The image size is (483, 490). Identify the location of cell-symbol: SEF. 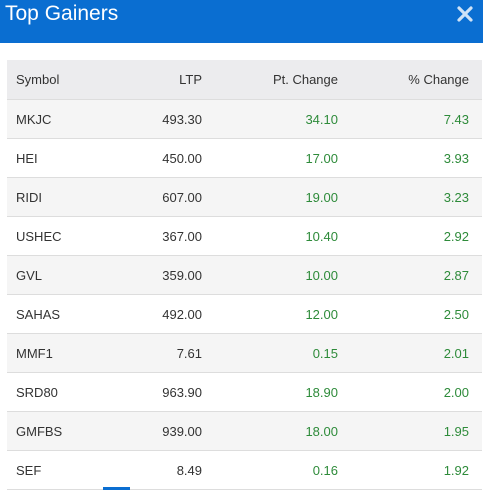
(71, 470).